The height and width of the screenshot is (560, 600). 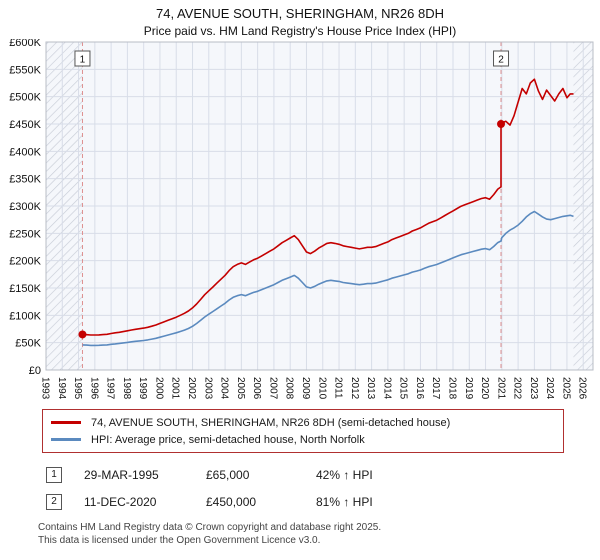 What do you see at coordinates (25, 262) in the screenshot?
I see `svg-text: £200K` at bounding box center [25, 262].